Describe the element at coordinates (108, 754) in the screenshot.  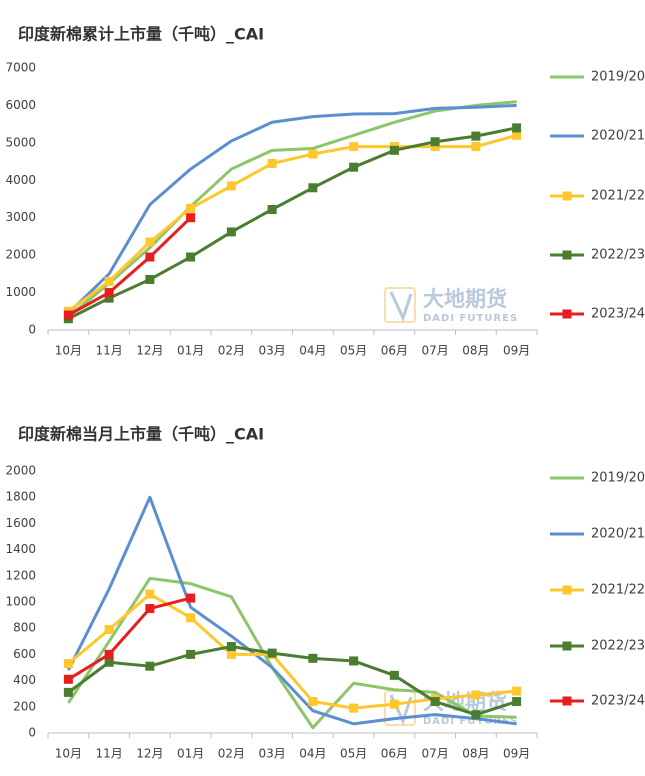
I see `x-tick-label: 11月` at that location.